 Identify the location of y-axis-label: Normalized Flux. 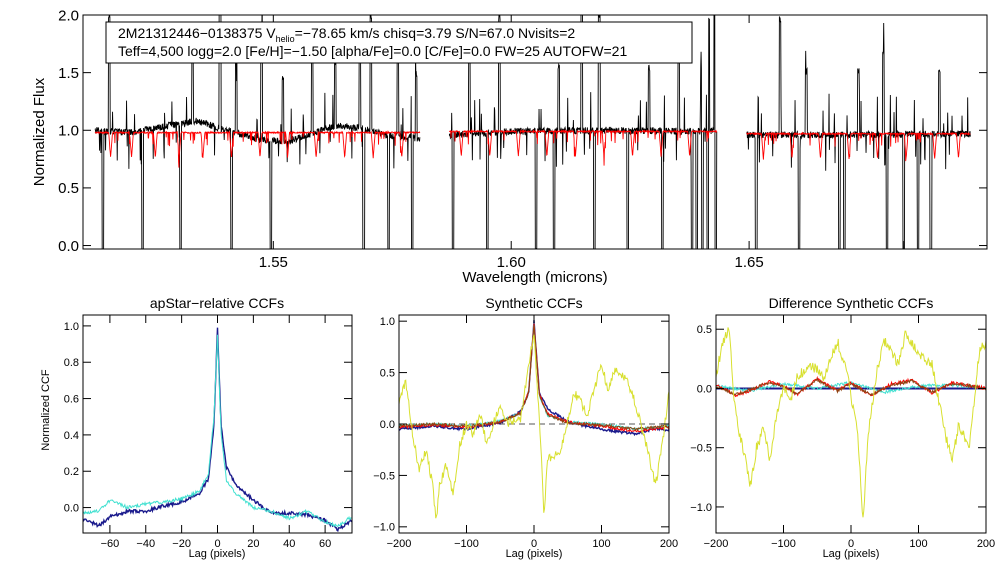
(39, 131).